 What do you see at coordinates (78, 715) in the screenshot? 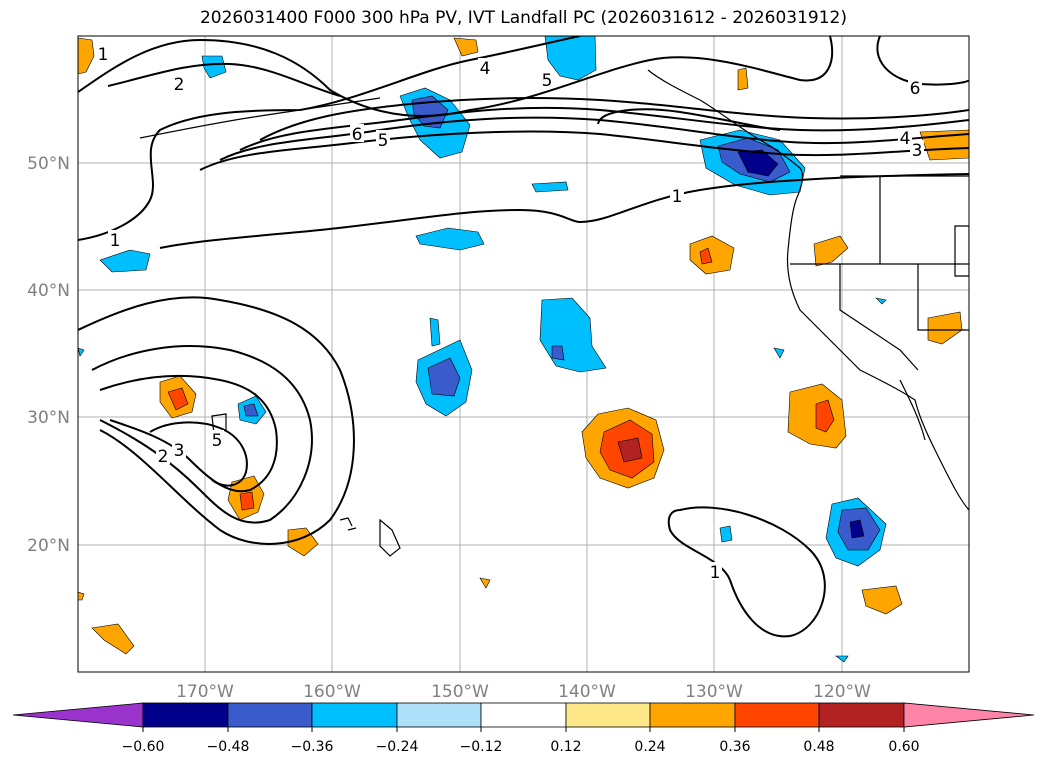
I see `colorbar-extend-min` at bounding box center [78, 715].